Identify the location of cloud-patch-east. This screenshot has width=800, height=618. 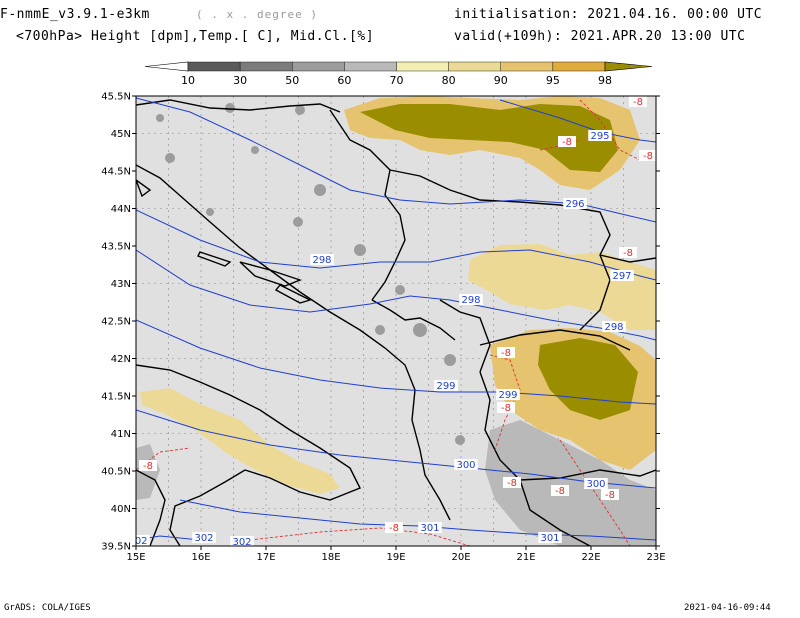
(562, 287).